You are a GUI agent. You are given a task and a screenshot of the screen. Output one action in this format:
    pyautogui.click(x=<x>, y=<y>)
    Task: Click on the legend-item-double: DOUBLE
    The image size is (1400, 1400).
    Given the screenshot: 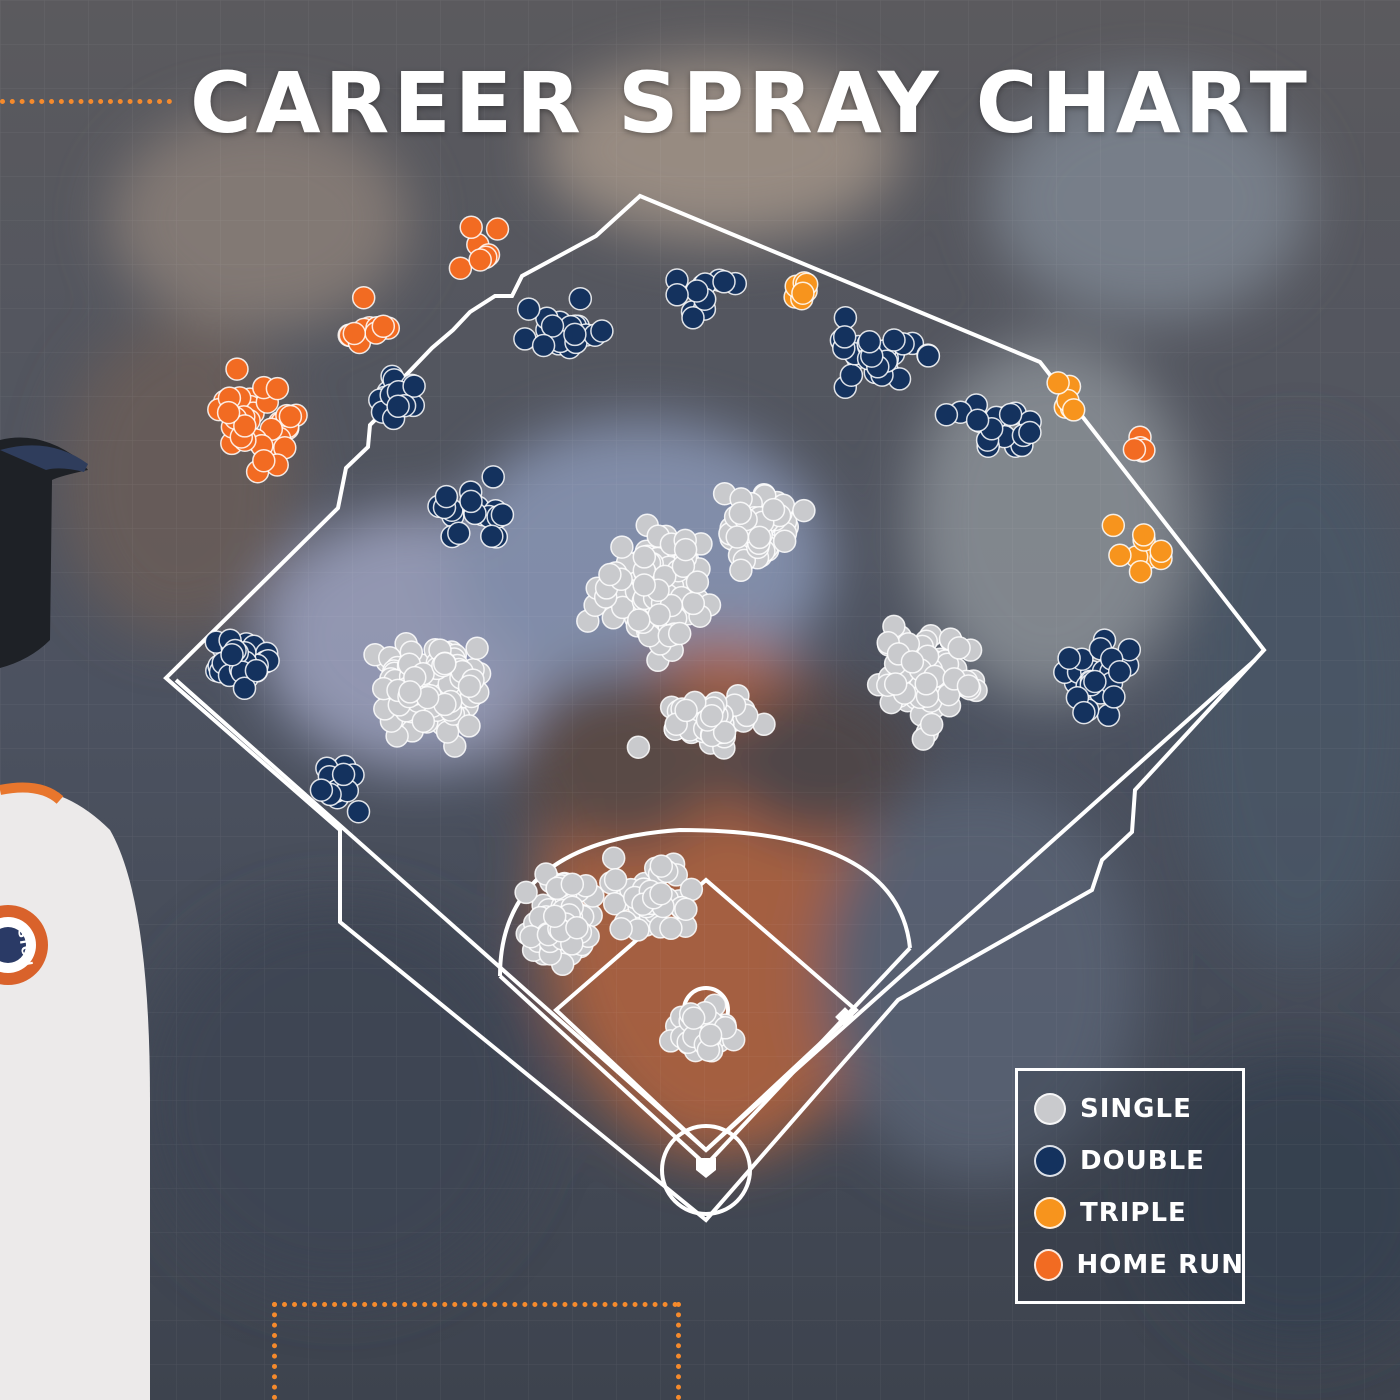 What is the action you would take?
    pyautogui.click(x=1139, y=1161)
    